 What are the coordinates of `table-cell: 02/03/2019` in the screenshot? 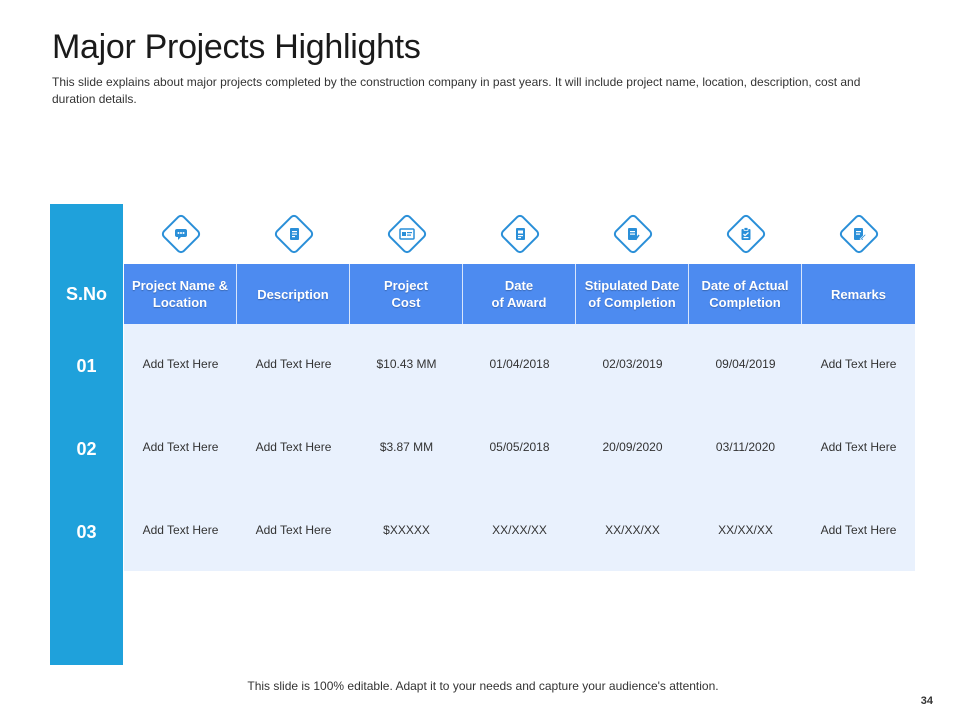 It's located at (632, 364).